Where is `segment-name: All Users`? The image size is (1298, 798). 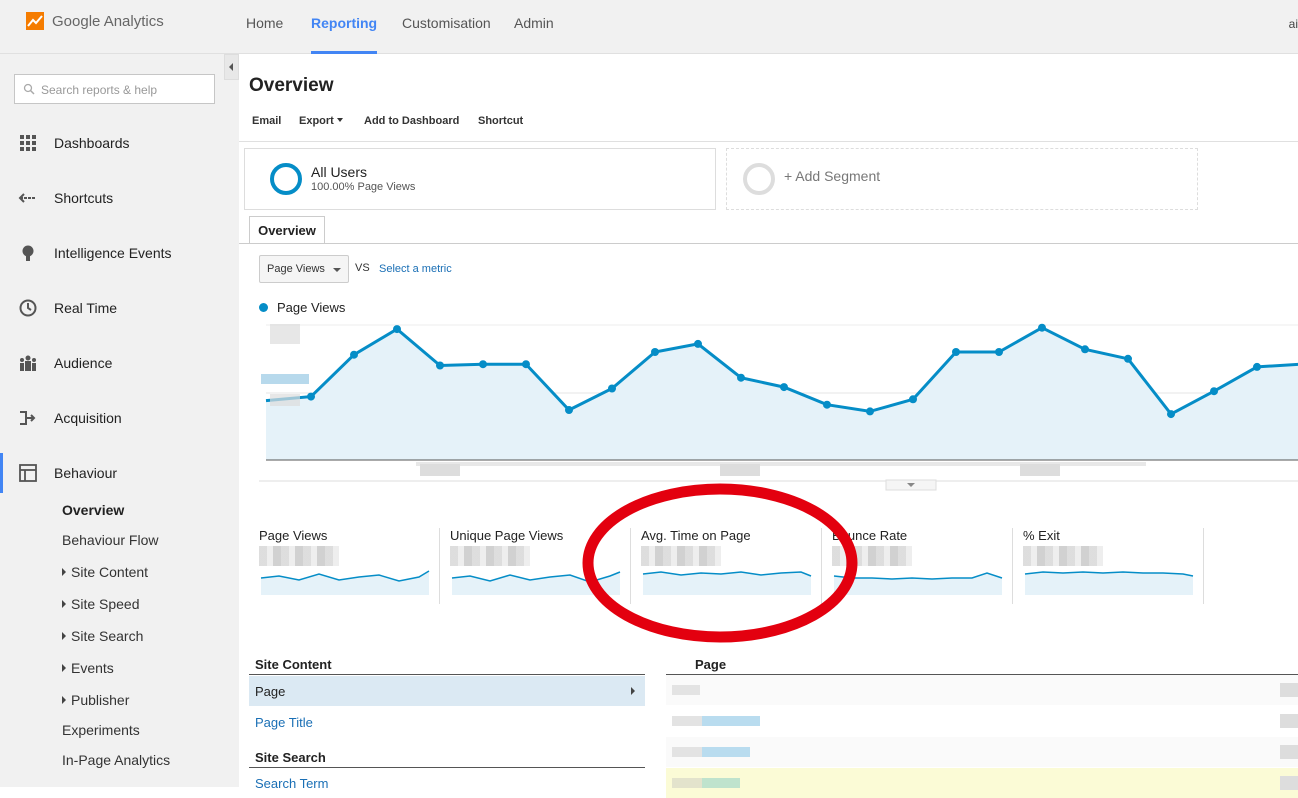 segment-name: All Users is located at coordinates (339, 172).